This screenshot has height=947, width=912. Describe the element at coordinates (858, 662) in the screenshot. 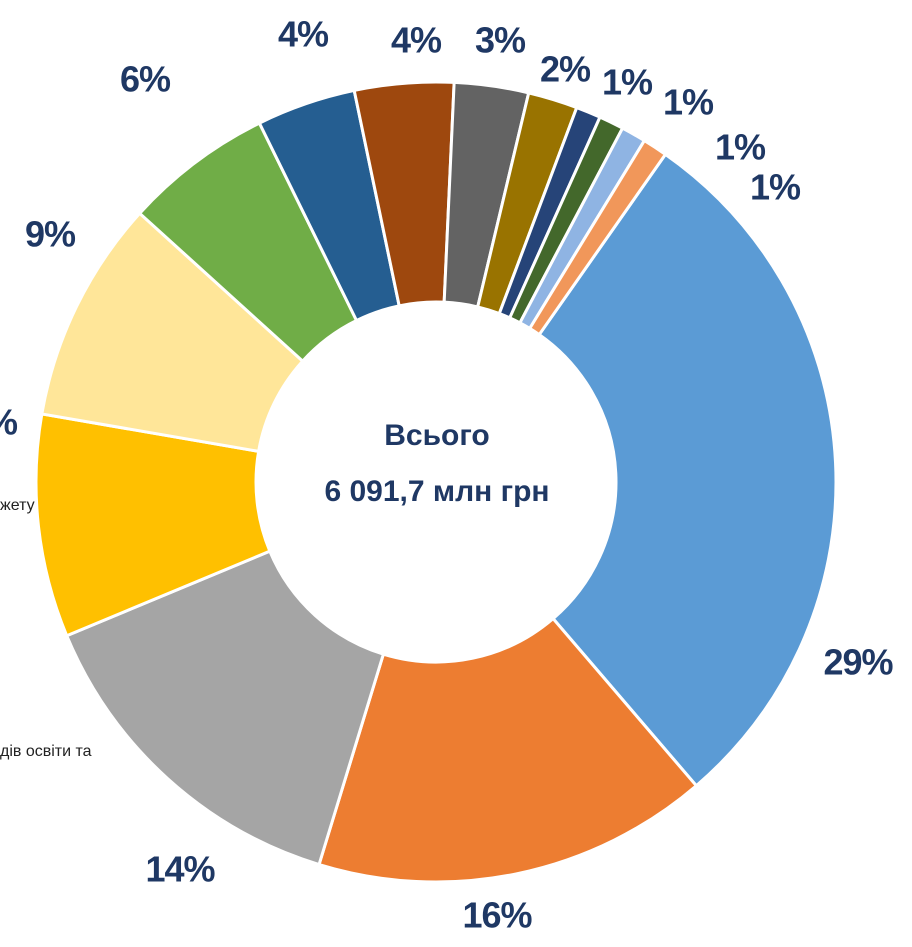

I see `value-label: 29%` at that location.